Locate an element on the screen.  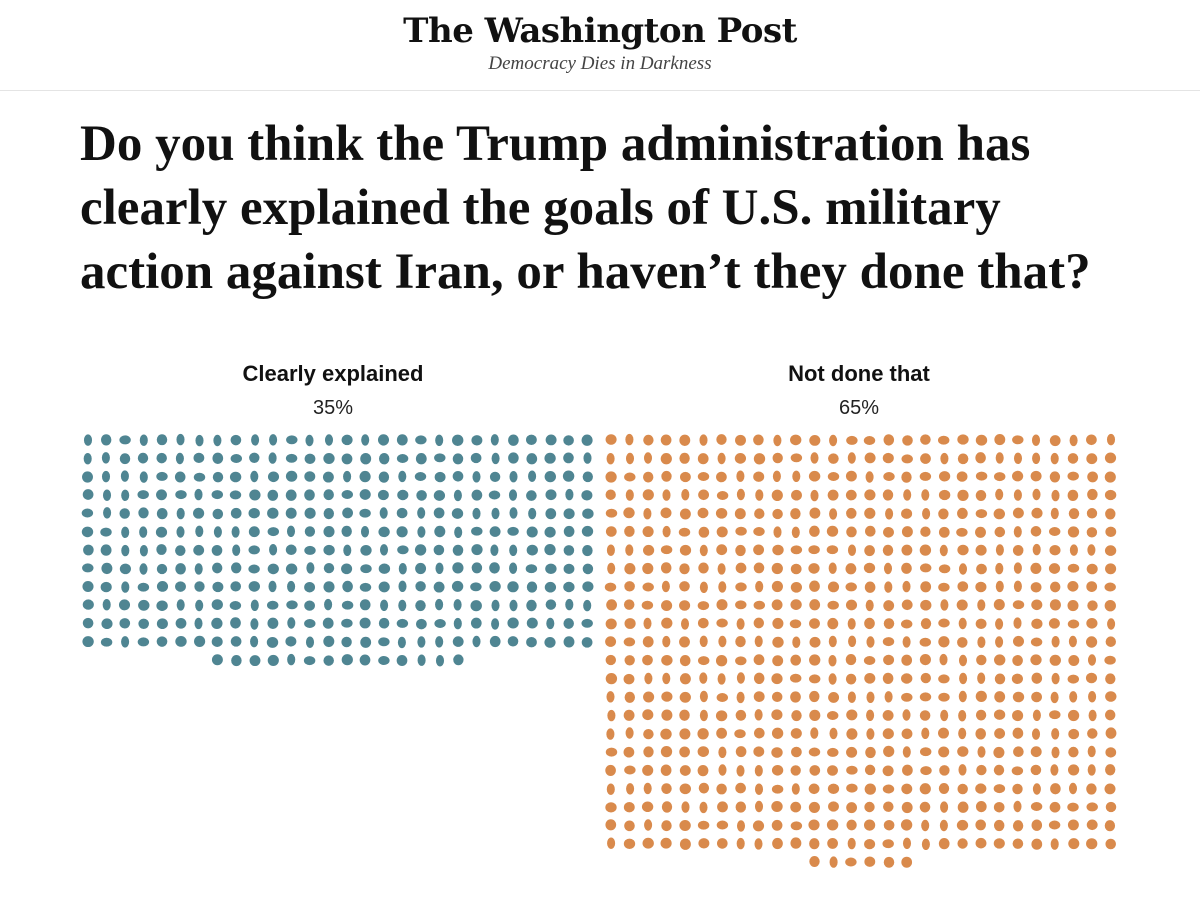
group-value-clearly-explained: 35% is located at coordinates (333, 408).